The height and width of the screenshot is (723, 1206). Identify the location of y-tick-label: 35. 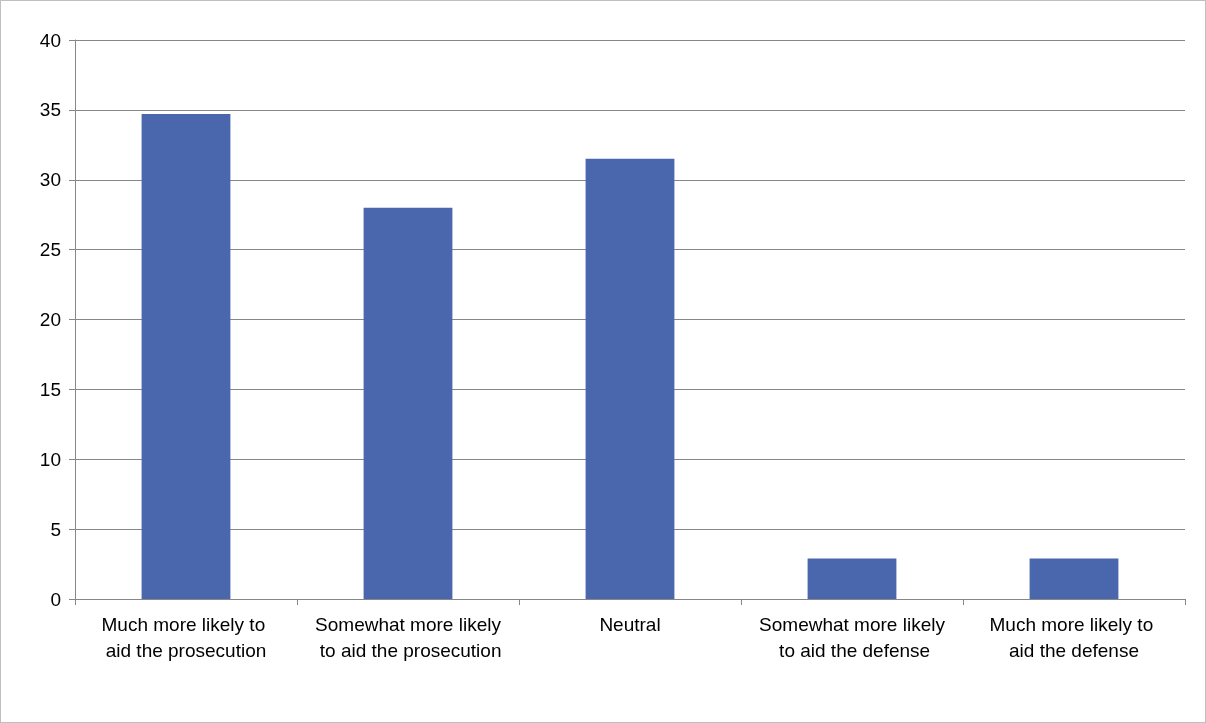
(50, 110).